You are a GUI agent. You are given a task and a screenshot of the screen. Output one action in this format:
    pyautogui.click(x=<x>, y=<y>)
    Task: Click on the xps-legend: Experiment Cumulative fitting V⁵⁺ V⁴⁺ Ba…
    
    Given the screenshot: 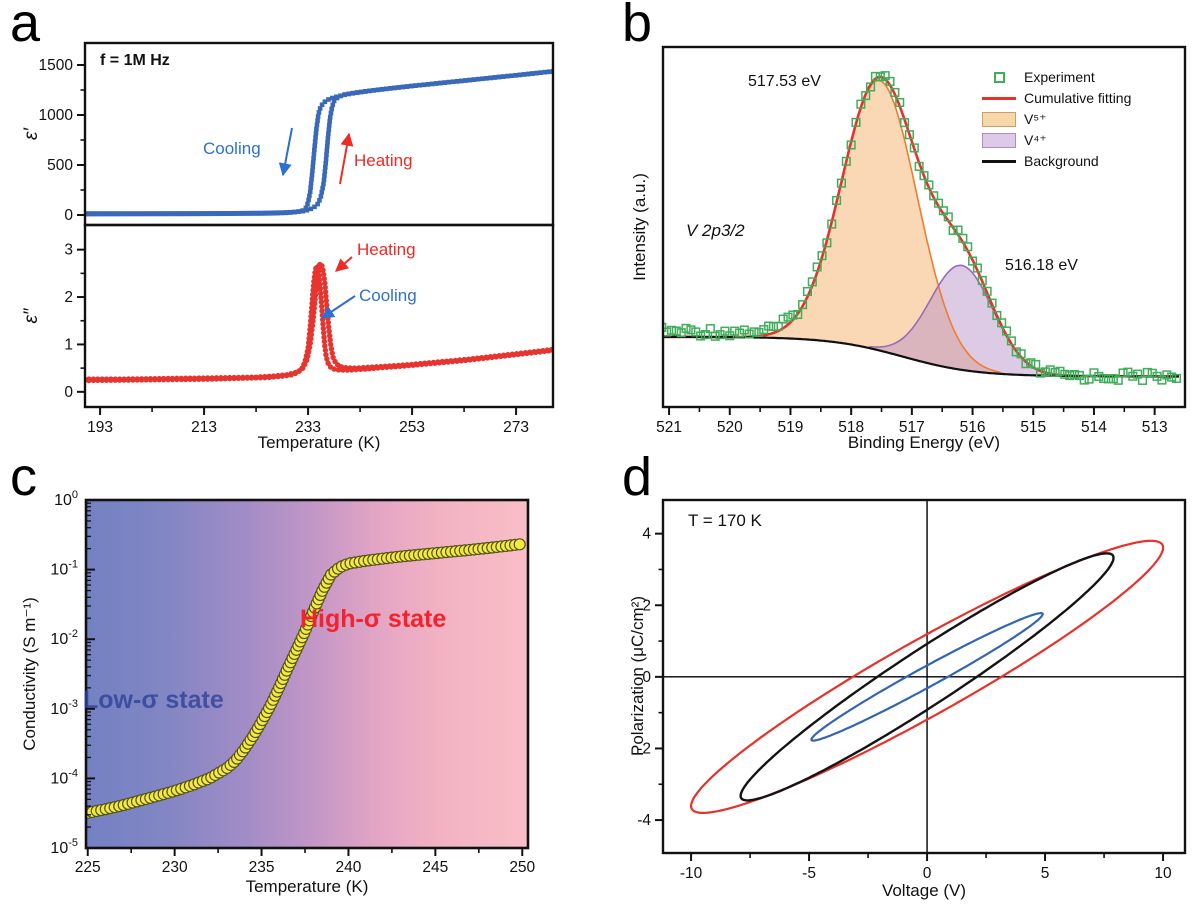 What is the action you would take?
    pyautogui.click(x=1056, y=119)
    